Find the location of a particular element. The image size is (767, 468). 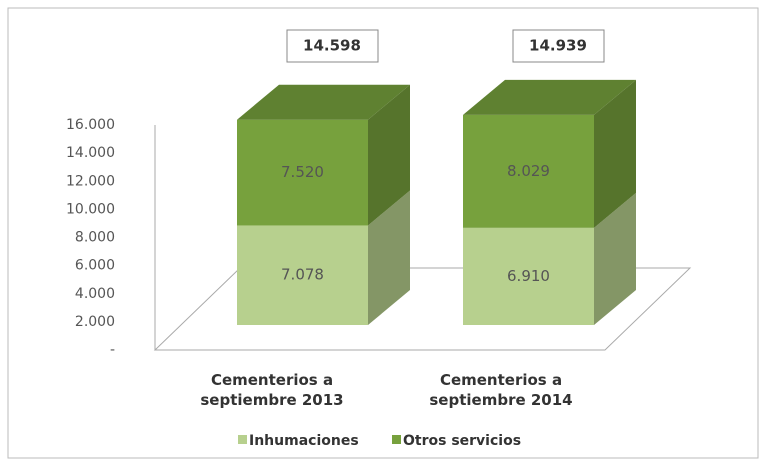

total-label: 14.939 is located at coordinates (558, 46).